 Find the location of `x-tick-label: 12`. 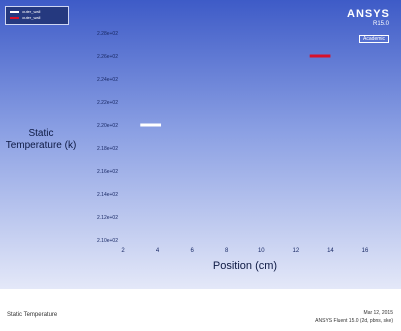

x-tick-label: 12 is located at coordinates (296, 251).